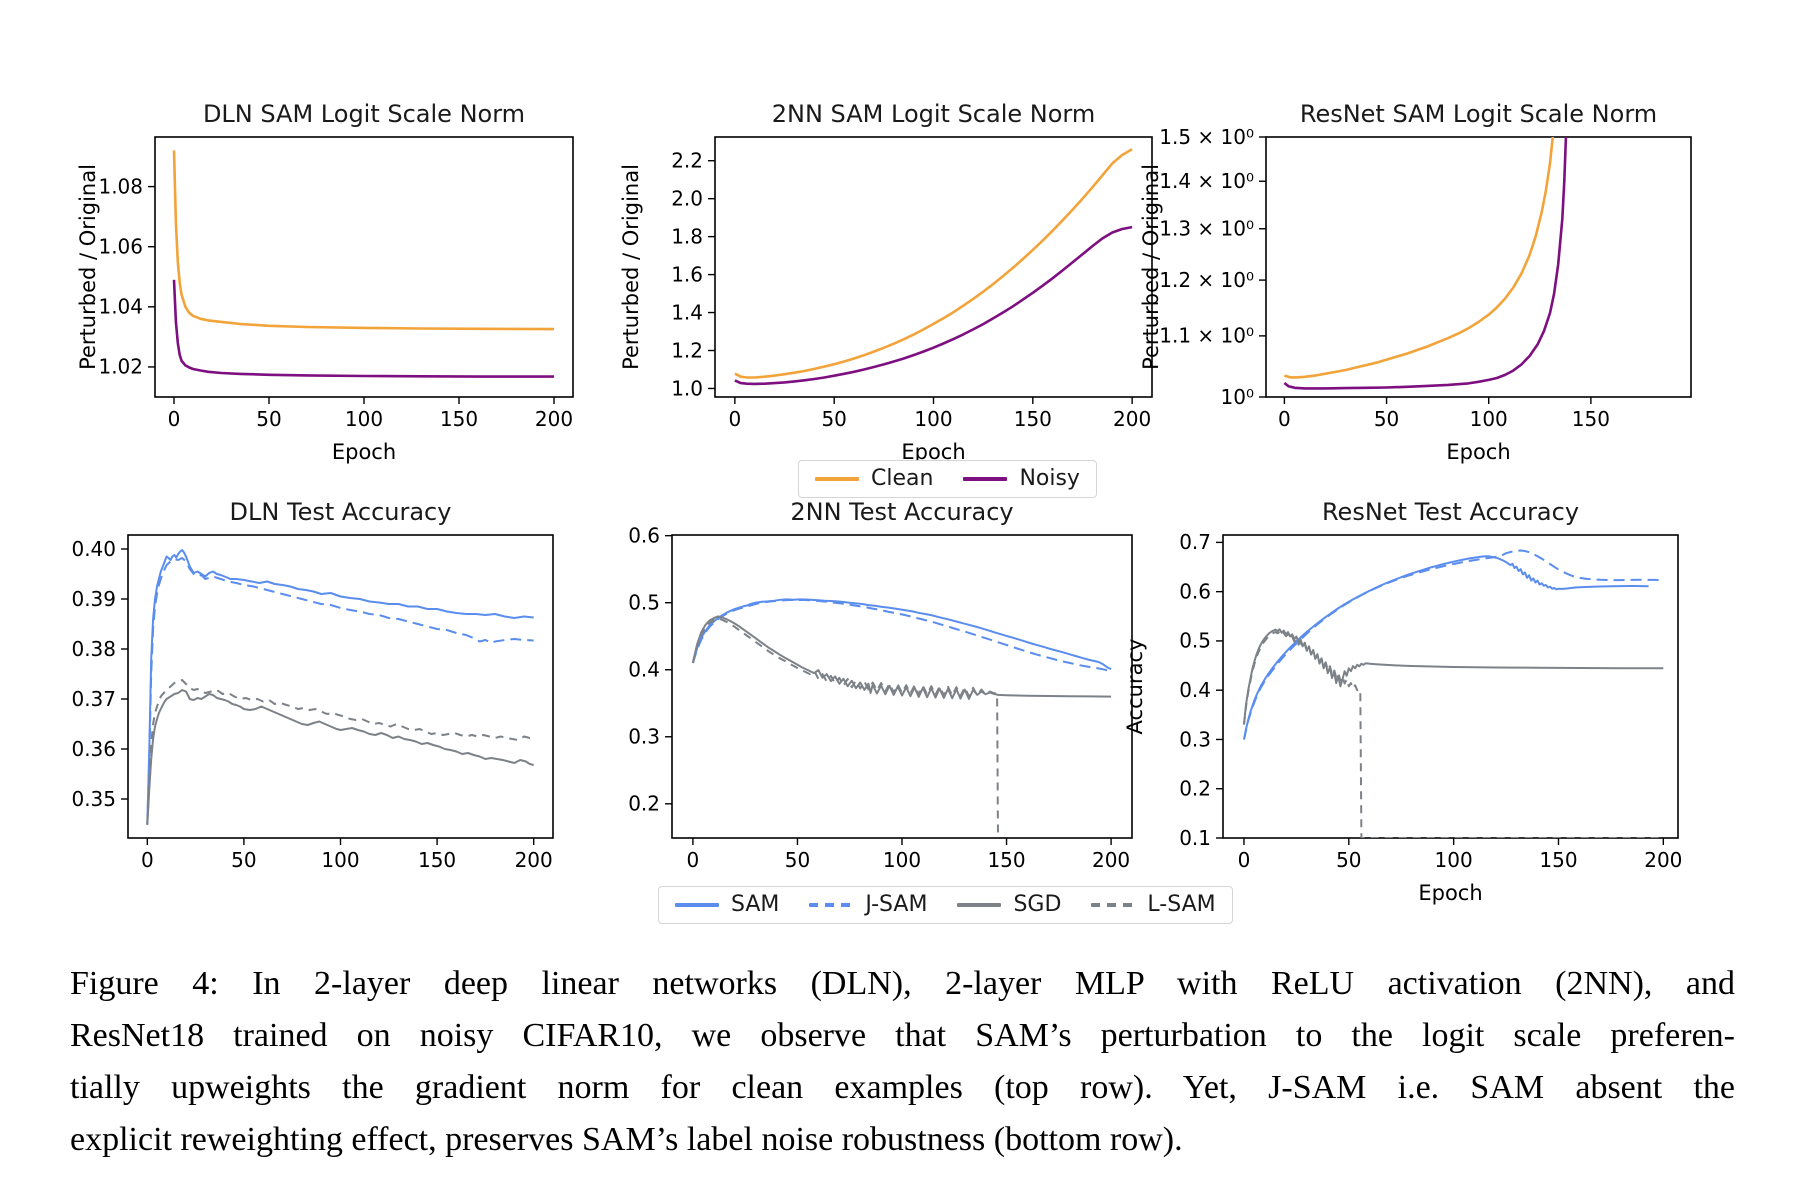  I want to click on chart-title: ResNet SAM Logit Scale Norm, so click(1478, 114).